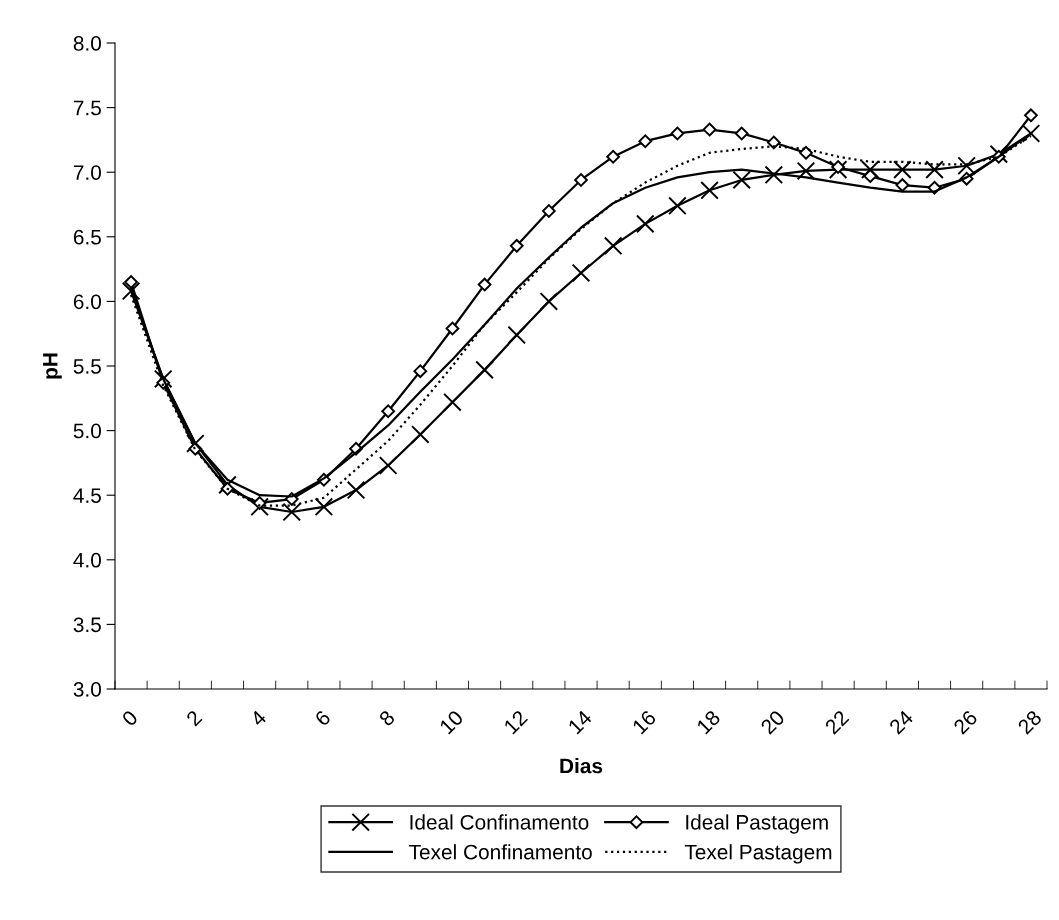 This screenshot has height=920, width=1059. Describe the element at coordinates (87, 302) in the screenshot. I see `y-tick-label: 6.0` at that location.